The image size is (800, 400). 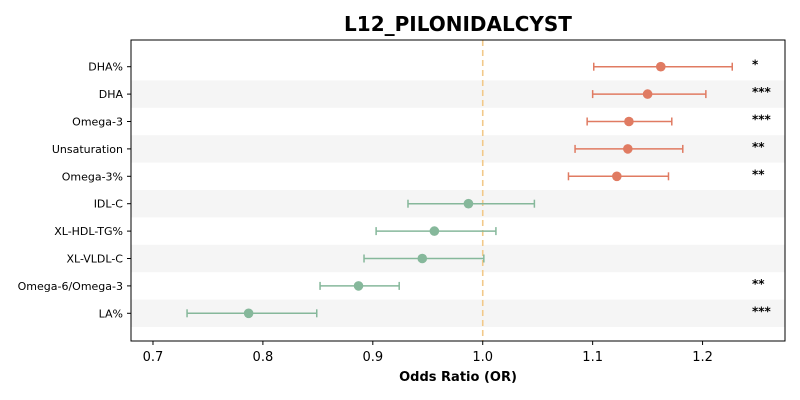 I want to click on chart-title: L12_PILONIDALCYST, so click(x=458, y=24).